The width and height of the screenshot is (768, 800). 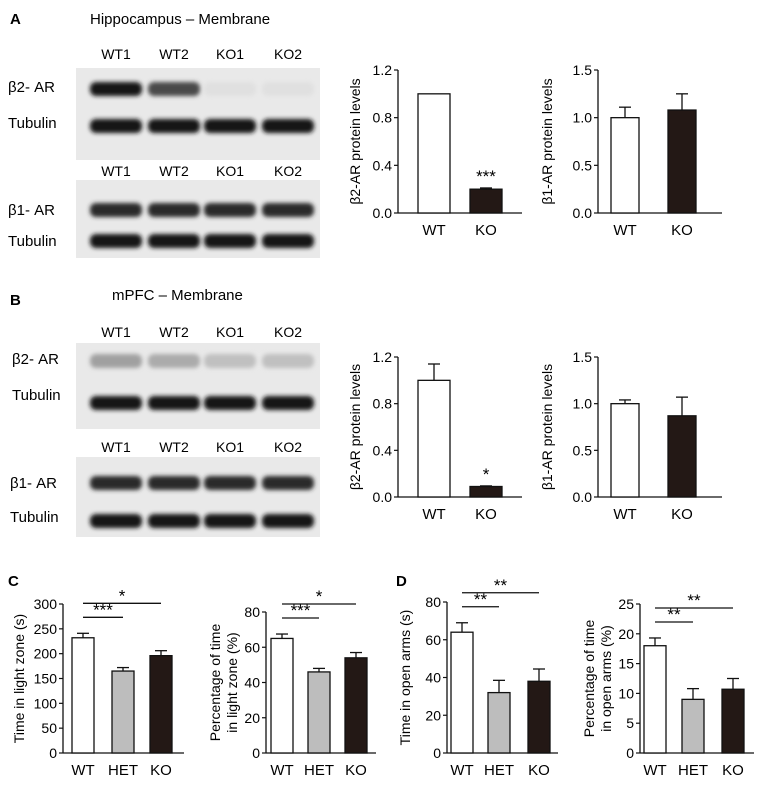 I want to click on y-tick-label: 0.0, so click(x=583, y=497).